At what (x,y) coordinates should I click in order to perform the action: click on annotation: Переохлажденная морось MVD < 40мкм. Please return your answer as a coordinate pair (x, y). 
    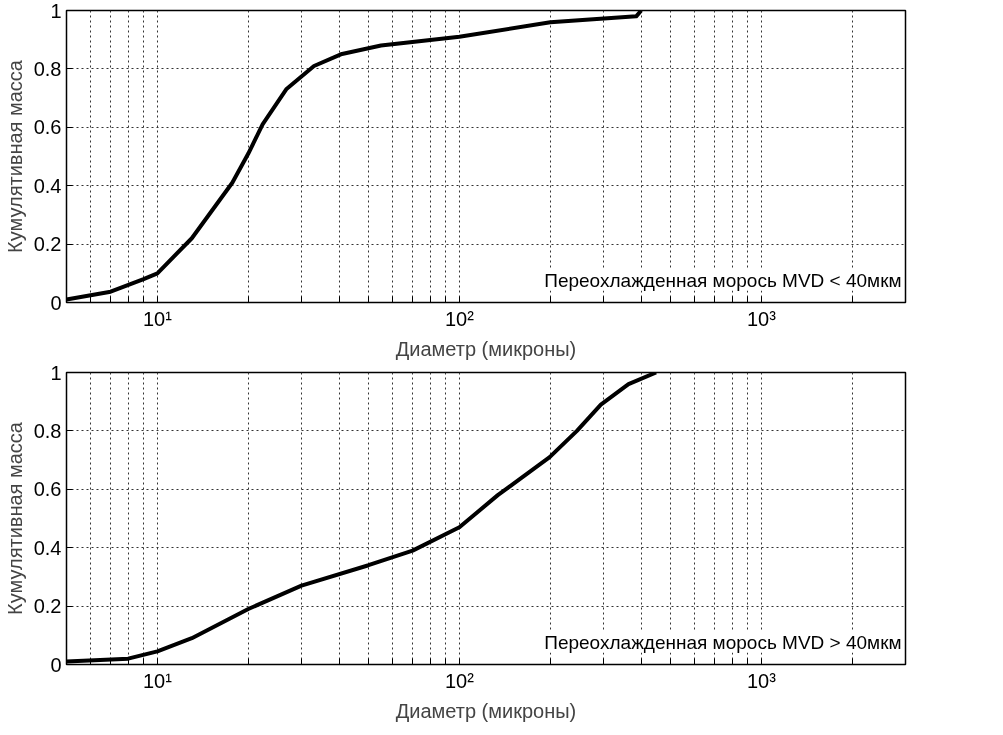
    Looking at the image, I should click on (723, 280).